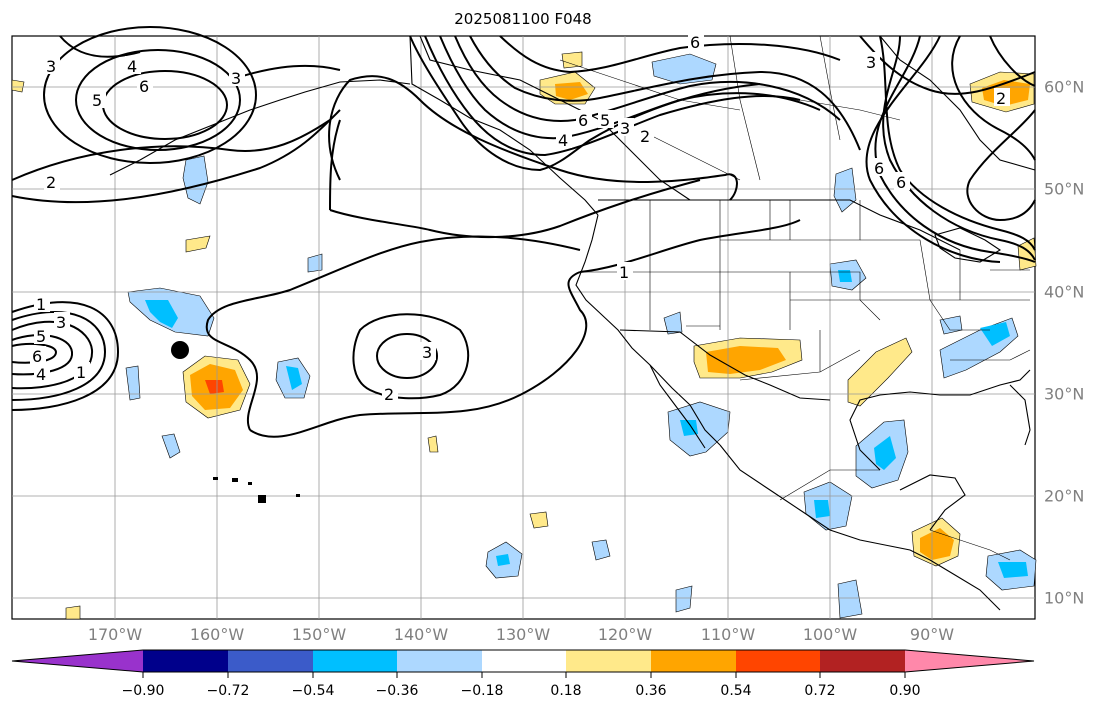  I want to click on mexico-coast, so click(860, 527).